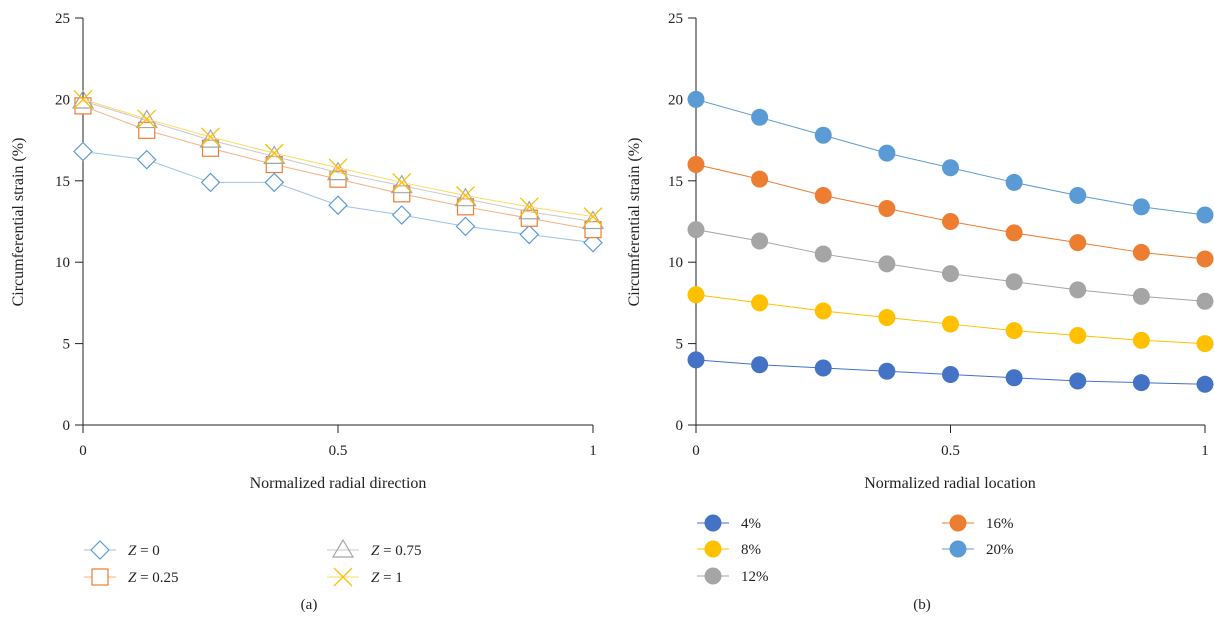 This screenshot has width=1214, height=624. What do you see at coordinates (309, 605) in the screenshot?
I see `panel-label: (a)` at bounding box center [309, 605].